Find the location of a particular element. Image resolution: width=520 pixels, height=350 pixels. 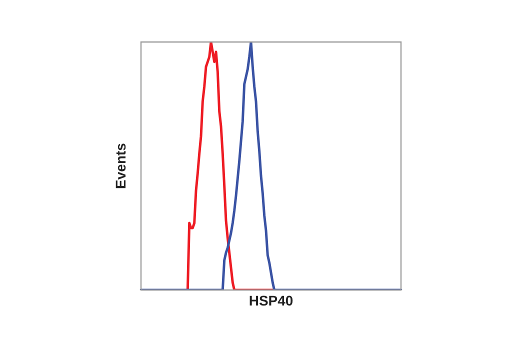

x-axis-title: HSP40 is located at coordinates (271, 300).